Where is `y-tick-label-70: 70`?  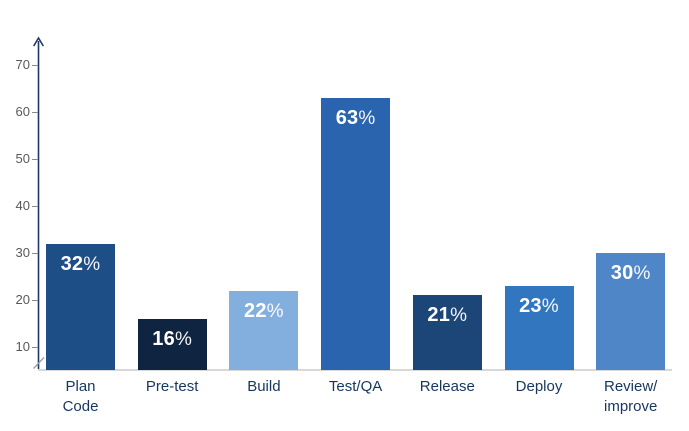 y-tick-label-70: 70 is located at coordinates (22, 64).